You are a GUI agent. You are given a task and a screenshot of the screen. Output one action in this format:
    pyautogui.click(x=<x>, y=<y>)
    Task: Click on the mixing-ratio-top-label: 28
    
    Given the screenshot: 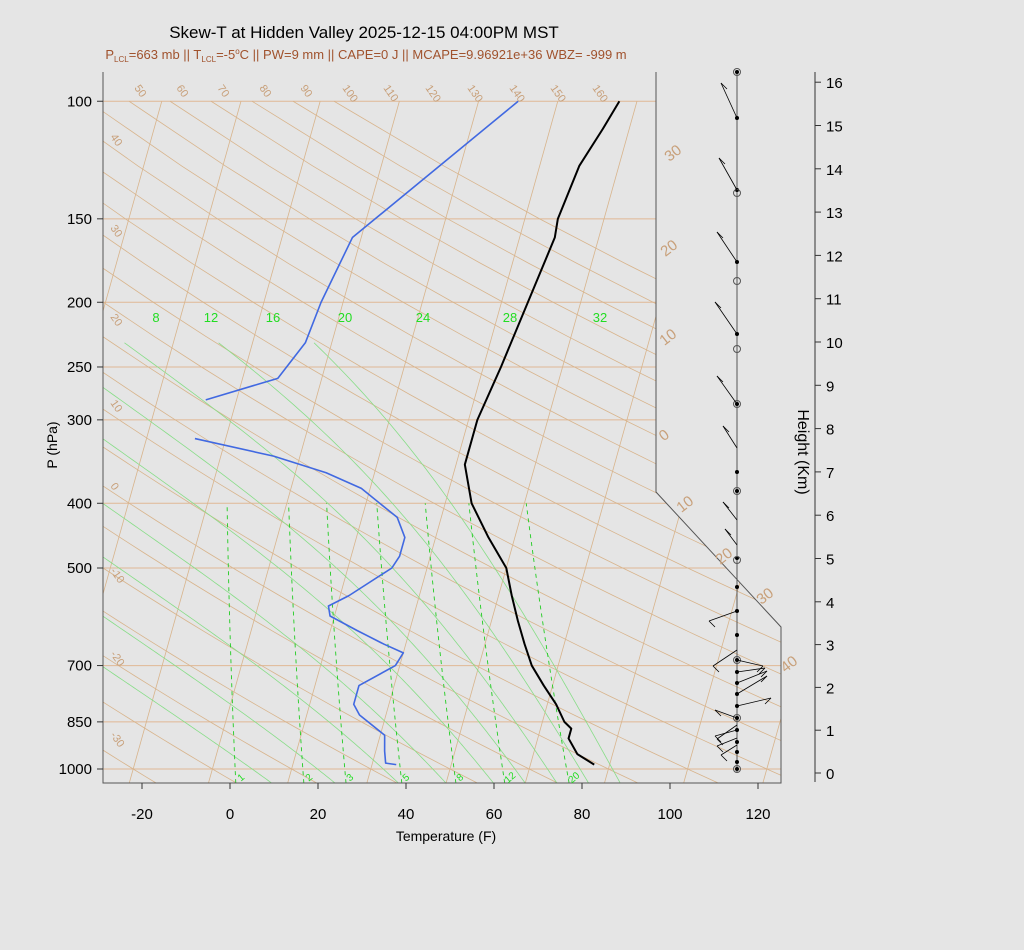 What is the action you would take?
    pyautogui.click(x=510, y=317)
    